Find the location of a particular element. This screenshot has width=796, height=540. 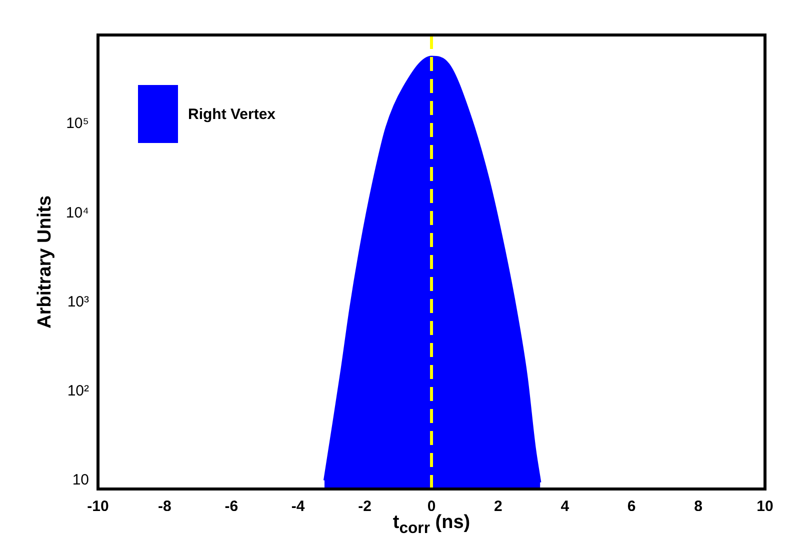

y-axis-title: Arbitrary Units is located at coordinates (45, 262).